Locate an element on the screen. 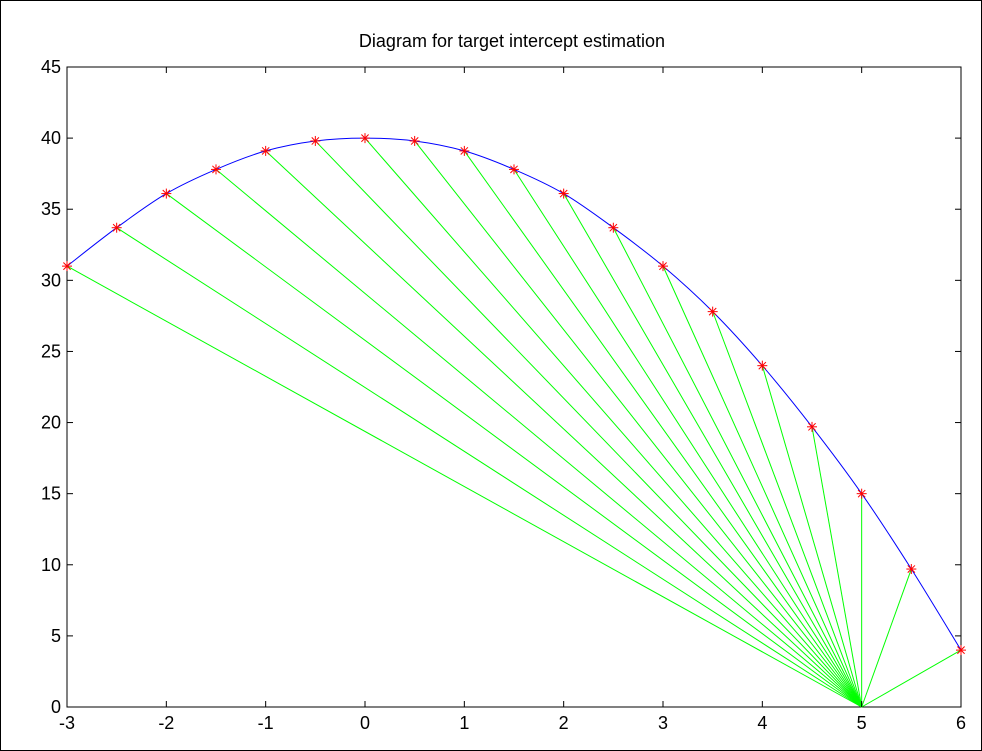 Image resolution: width=982 pixels, height=751 pixels. y-tick-label-8: 40 is located at coordinates (51, 138).